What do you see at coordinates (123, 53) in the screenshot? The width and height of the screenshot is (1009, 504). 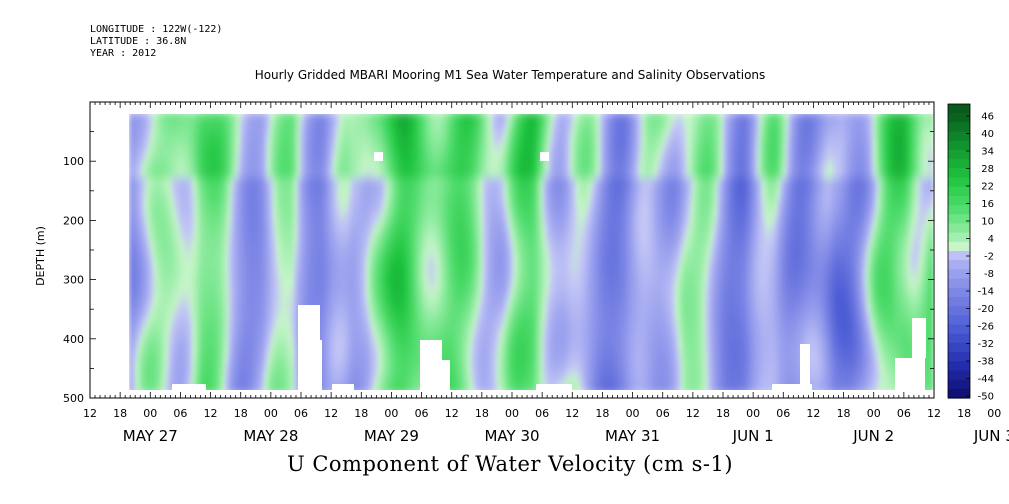 I see `year-label: YEAR : 2012` at bounding box center [123, 53].